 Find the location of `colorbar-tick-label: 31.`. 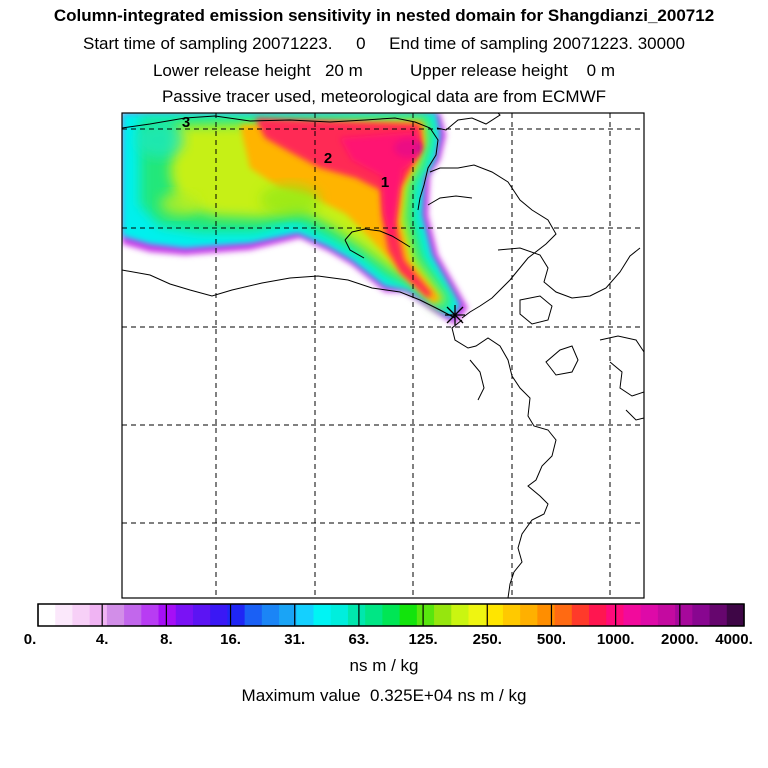

colorbar-tick-label: 31. is located at coordinates (295, 639).